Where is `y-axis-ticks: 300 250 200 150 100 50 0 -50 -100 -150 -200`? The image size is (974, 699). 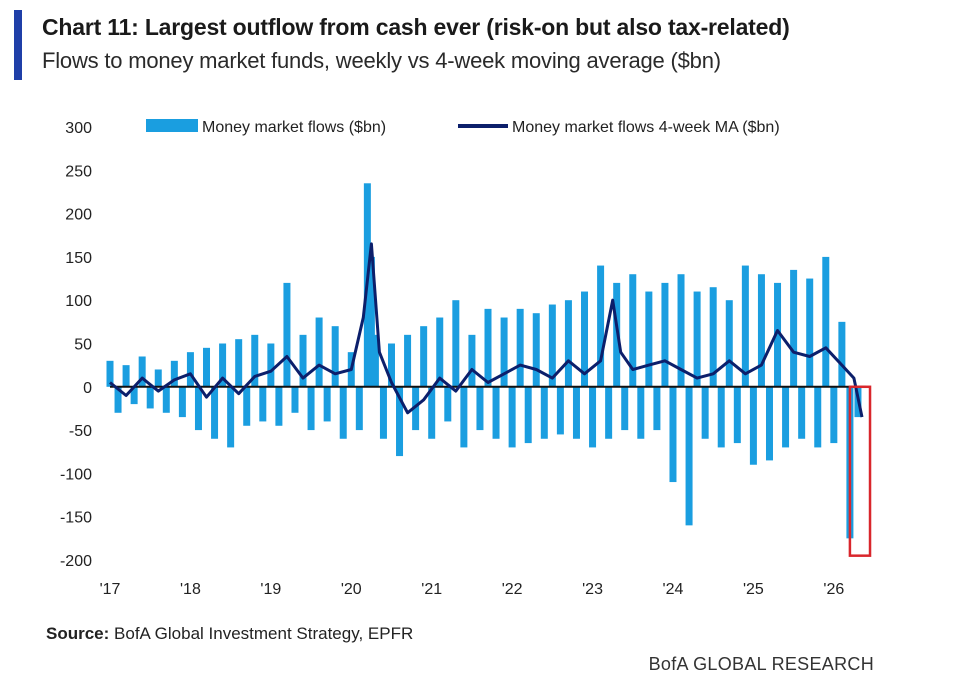 y-axis-ticks: 300 250 200 150 100 50 0 -50 -100 -150 -200 is located at coordinates (76, 345).